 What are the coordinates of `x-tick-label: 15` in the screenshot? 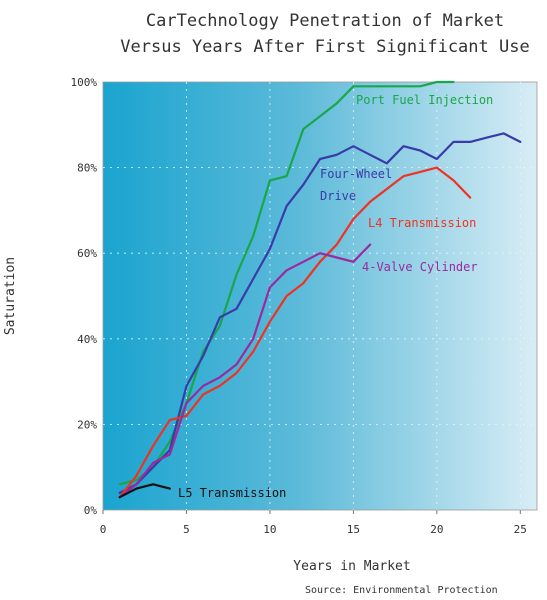 It's located at (353, 529).